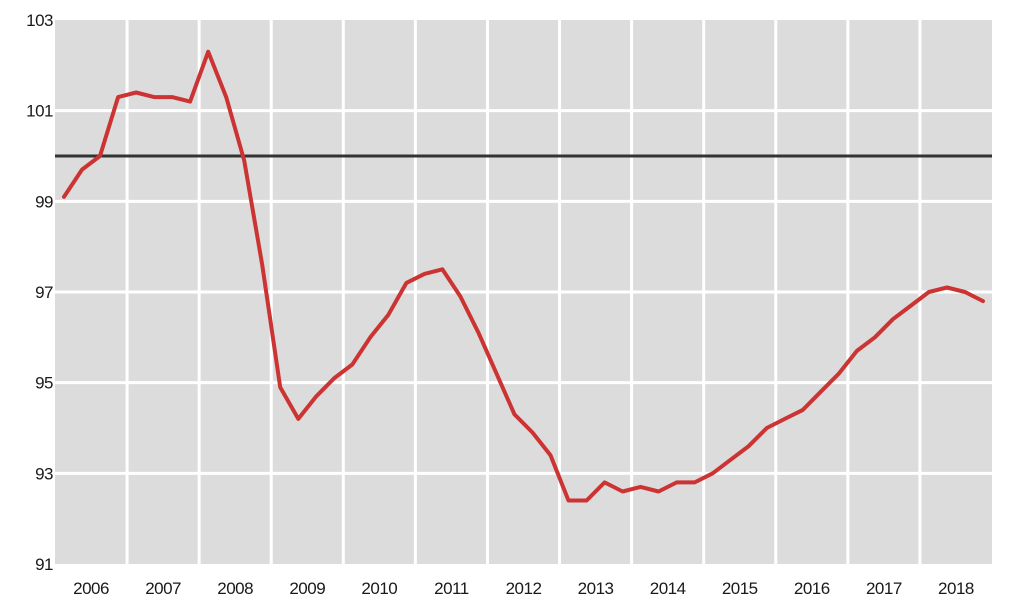 This screenshot has height=612, width=1024. What do you see at coordinates (668, 588) in the screenshot?
I see `x-tick-label-2014: 2014` at bounding box center [668, 588].